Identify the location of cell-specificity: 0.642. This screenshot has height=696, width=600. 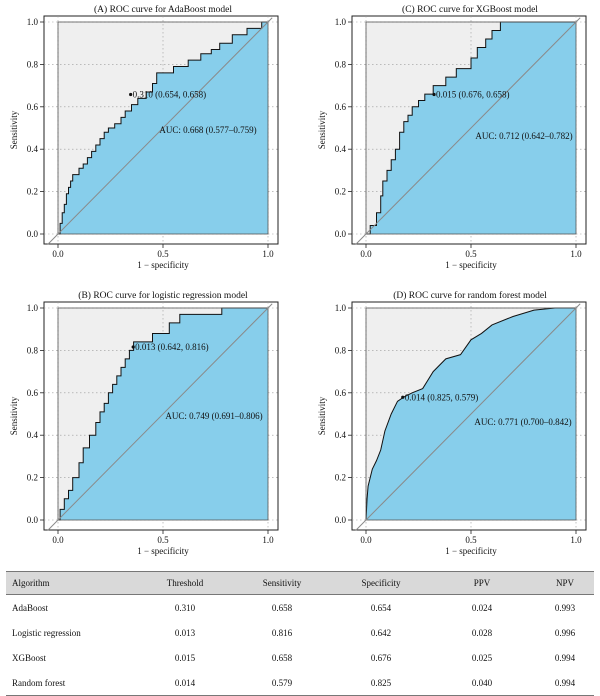
(381, 632).